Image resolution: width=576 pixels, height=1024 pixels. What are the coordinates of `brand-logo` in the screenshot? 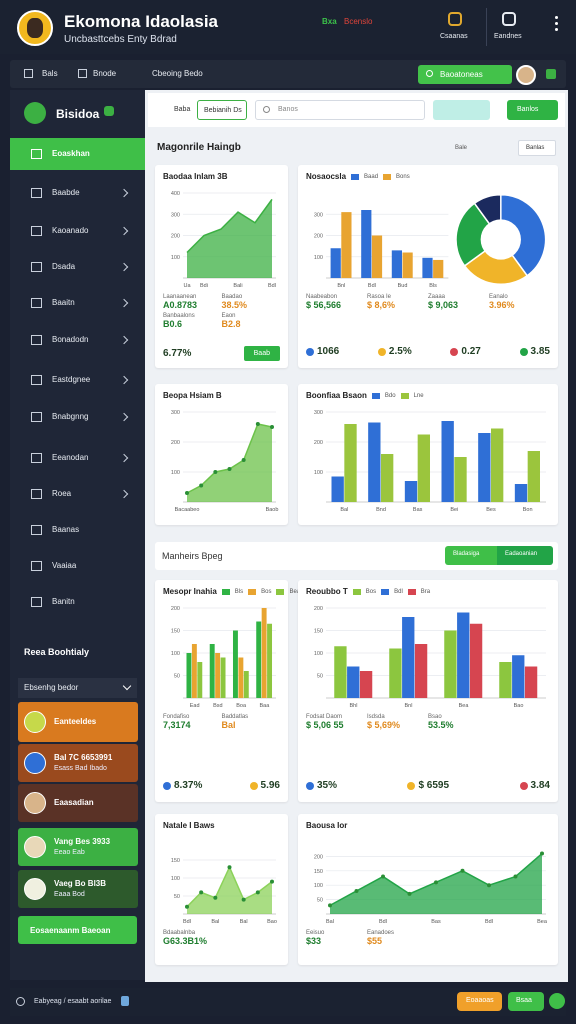 It's located at (35, 113).